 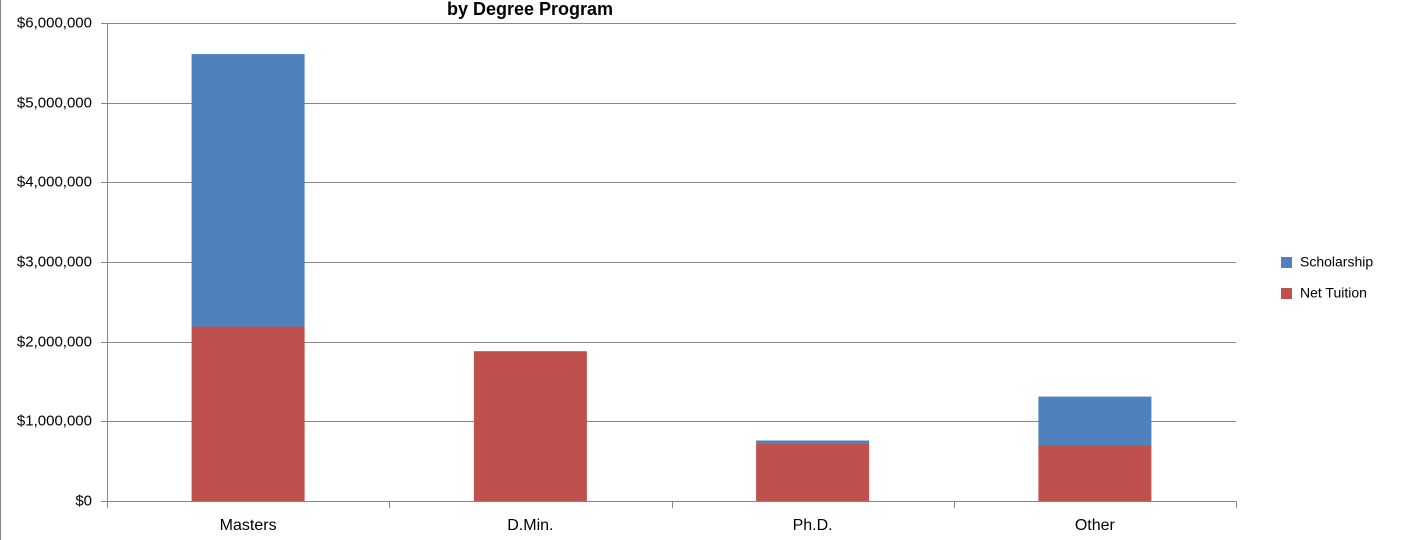 I want to click on x-category-label: Masters, so click(x=248, y=525).